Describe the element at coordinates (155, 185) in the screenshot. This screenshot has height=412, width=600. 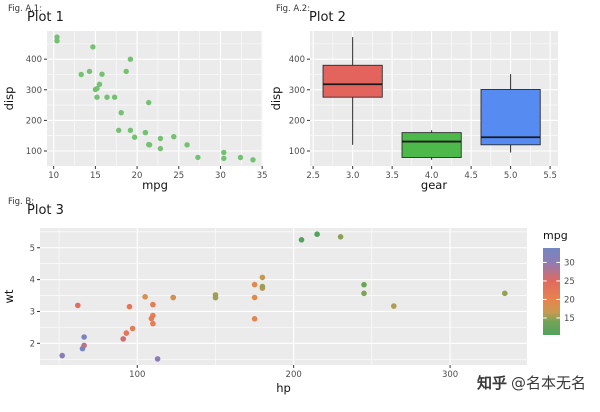
I see `x-axis-title: mpg` at that location.